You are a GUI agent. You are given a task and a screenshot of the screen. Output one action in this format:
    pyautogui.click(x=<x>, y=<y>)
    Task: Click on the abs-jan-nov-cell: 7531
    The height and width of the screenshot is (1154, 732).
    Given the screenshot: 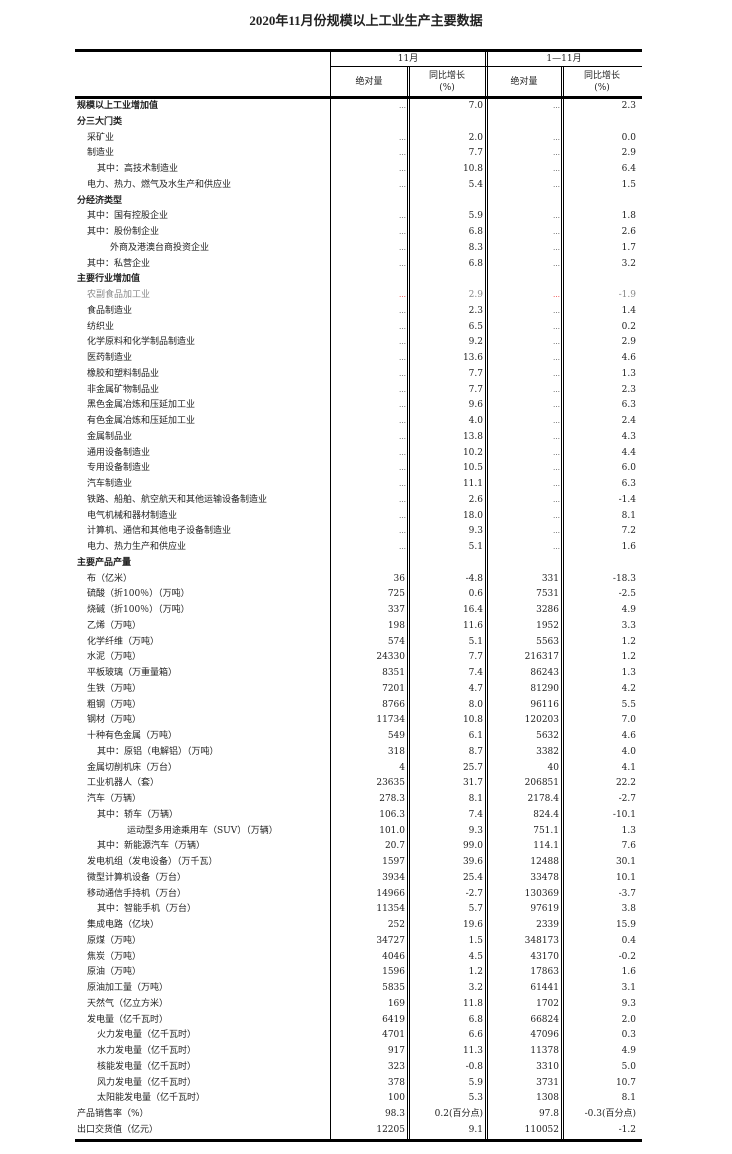 What is the action you would take?
    pyautogui.click(x=547, y=594)
    